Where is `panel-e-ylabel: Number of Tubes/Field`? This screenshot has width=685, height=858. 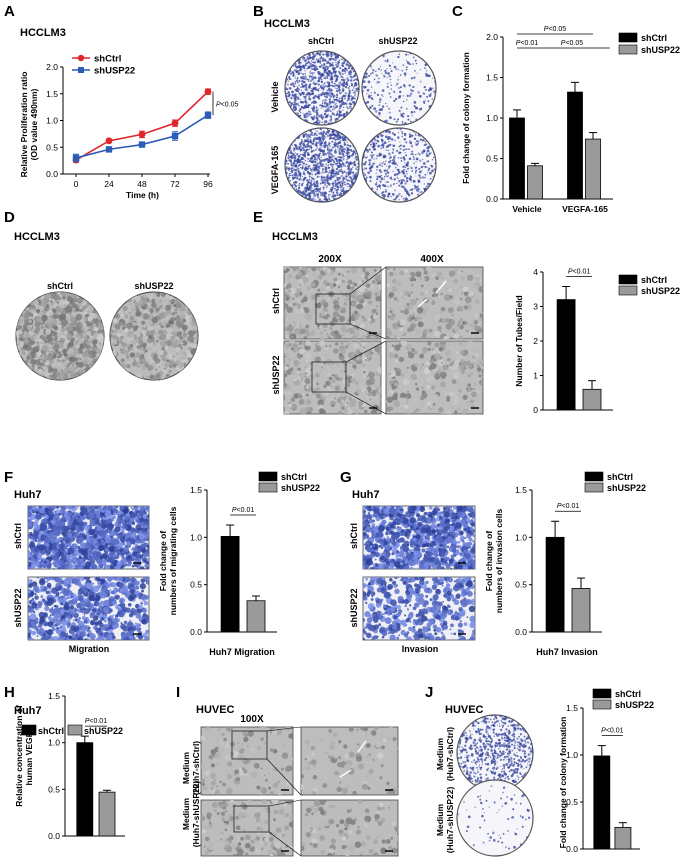
panel-e-ylabel: Number of Tubes/Field is located at coordinates (519, 340).